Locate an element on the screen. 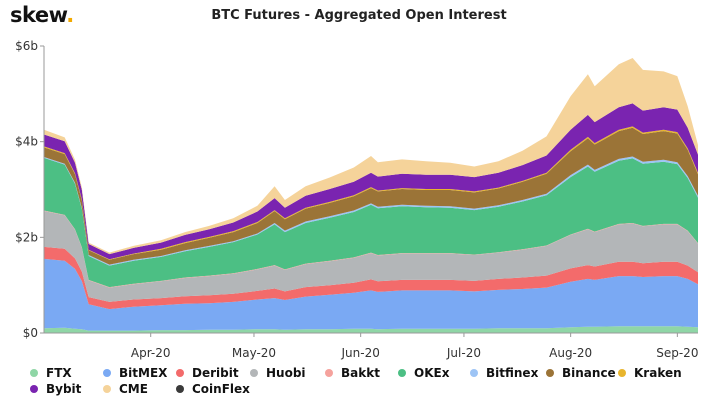 The width and height of the screenshot is (718, 402). legend-item-okex: OKEx is located at coordinates (423, 373).